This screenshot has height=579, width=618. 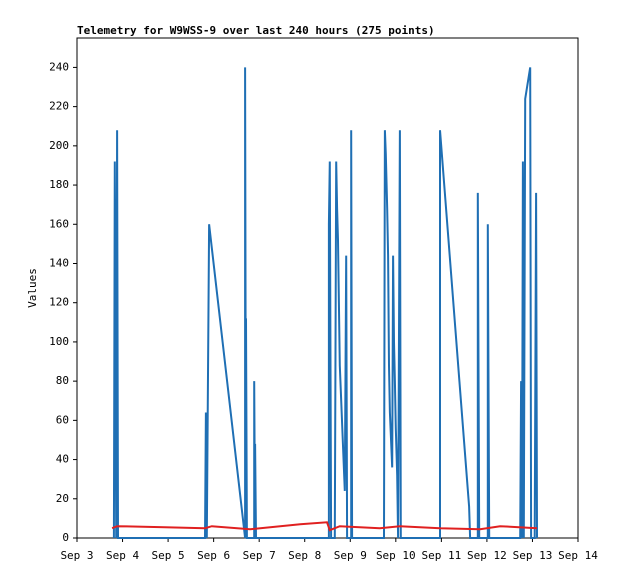 I want to click on x-tick-label: Sep 11, so click(x=441, y=555).